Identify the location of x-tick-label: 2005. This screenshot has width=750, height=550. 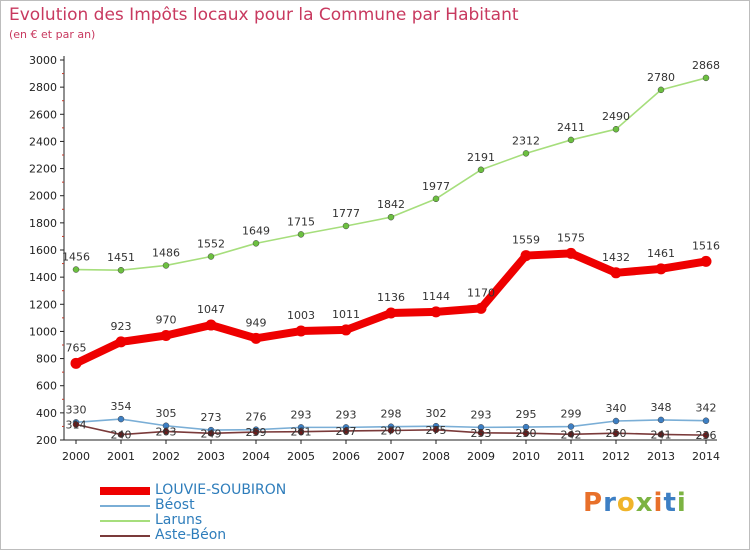
(301, 456).